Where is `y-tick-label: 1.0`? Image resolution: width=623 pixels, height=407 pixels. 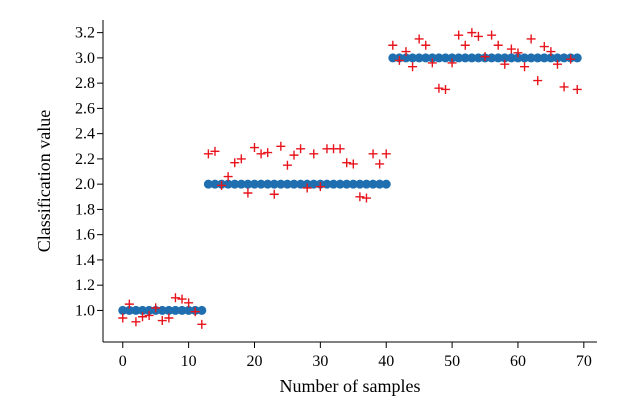 y-tick-label: 1.0 is located at coordinates (85, 310).